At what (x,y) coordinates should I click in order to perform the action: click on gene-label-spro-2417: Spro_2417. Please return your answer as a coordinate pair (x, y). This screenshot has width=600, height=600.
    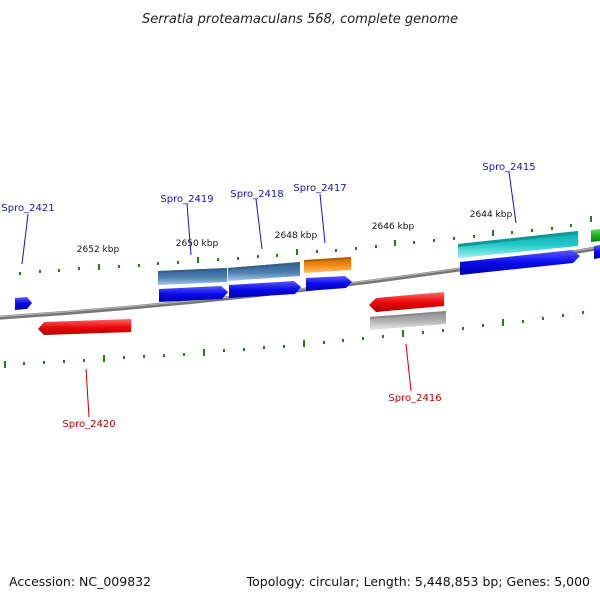
    Looking at the image, I should click on (319, 188).